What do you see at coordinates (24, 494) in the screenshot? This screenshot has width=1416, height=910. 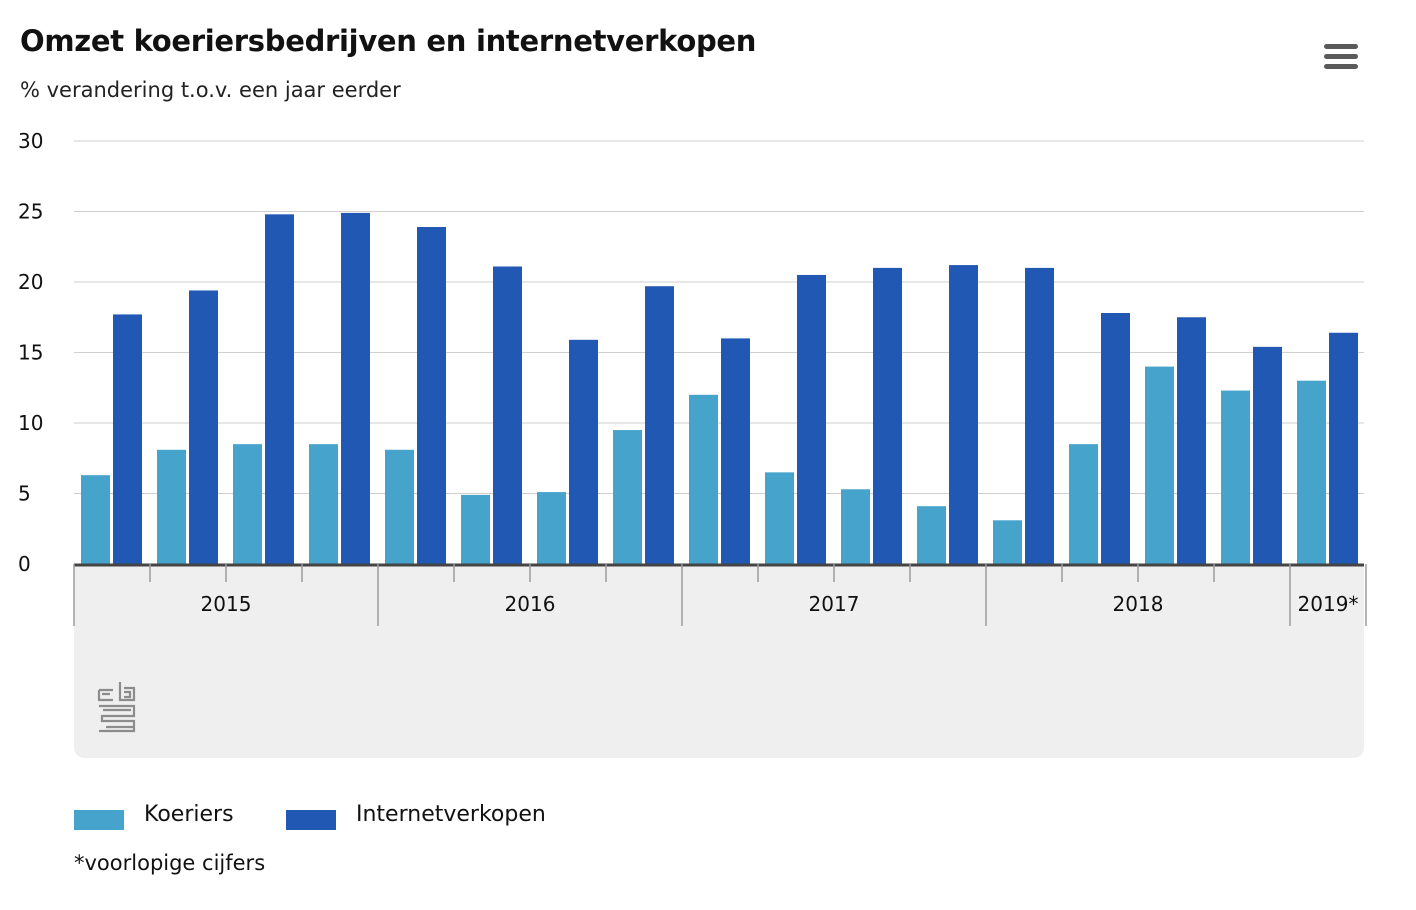 I see `y-tick-label: 5` at bounding box center [24, 494].